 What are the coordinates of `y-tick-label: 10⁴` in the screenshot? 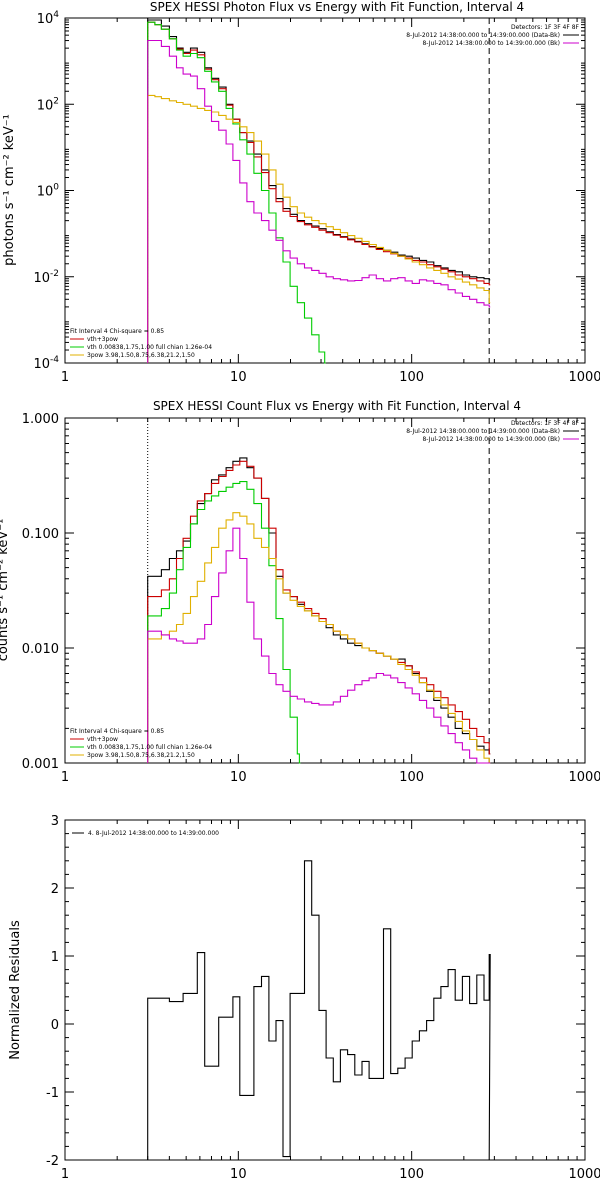 It's located at (48, 18).